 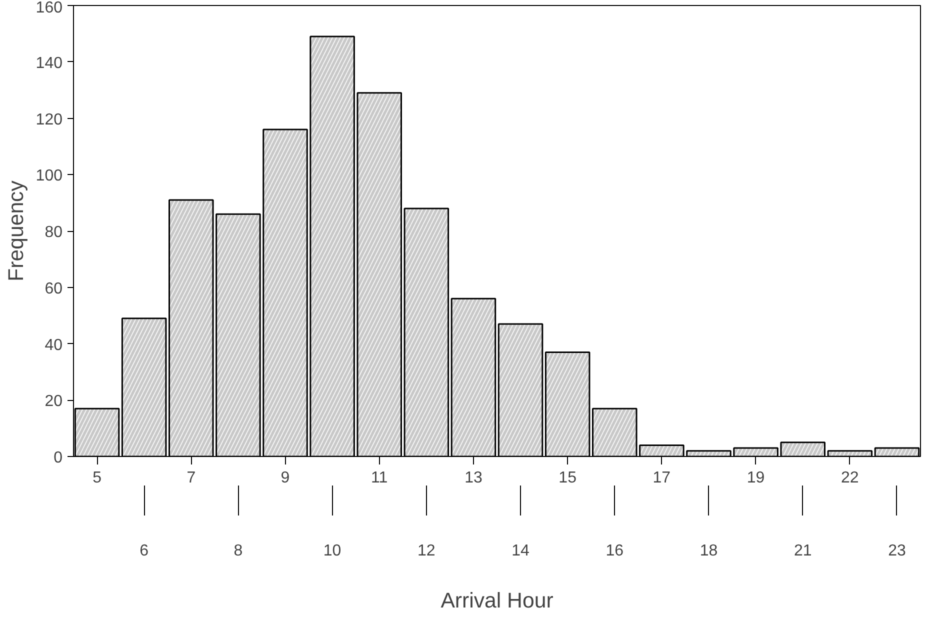 I want to click on x-tick-label: 17, so click(x=661, y=478).